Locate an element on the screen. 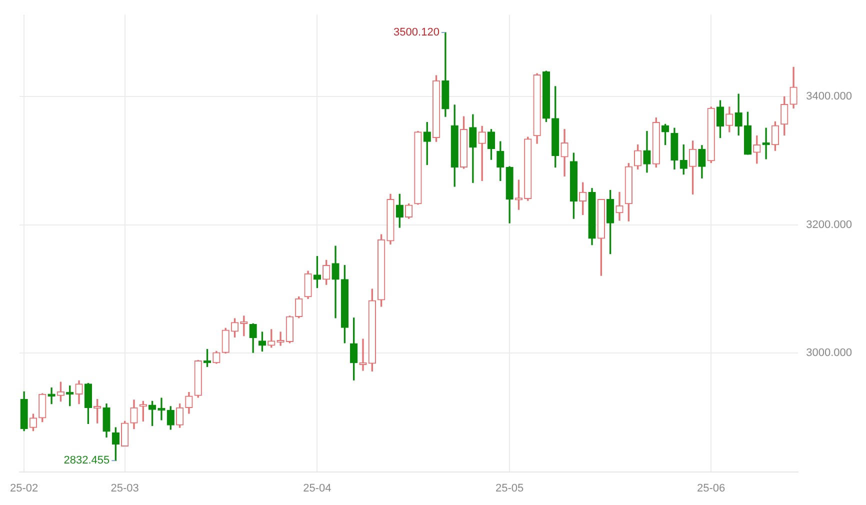 The width and height of the screenshot is (866, 505). x-tick-label: 25-06 is located at coordinates (711, 488).